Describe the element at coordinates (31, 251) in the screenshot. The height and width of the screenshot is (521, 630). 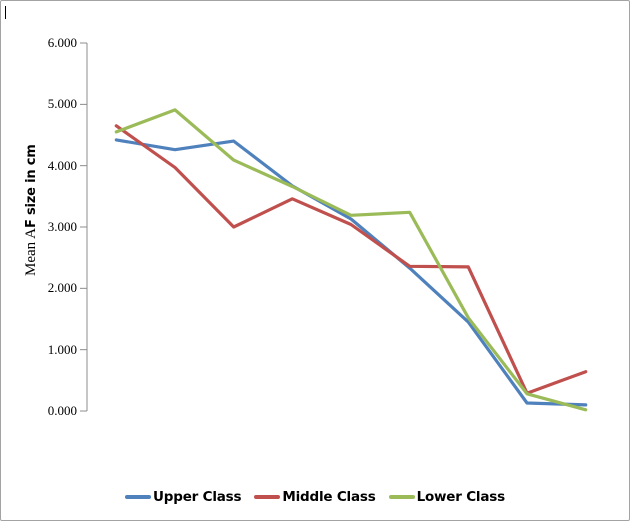
I see `y-axis-title-serif: Mean A` at that location.